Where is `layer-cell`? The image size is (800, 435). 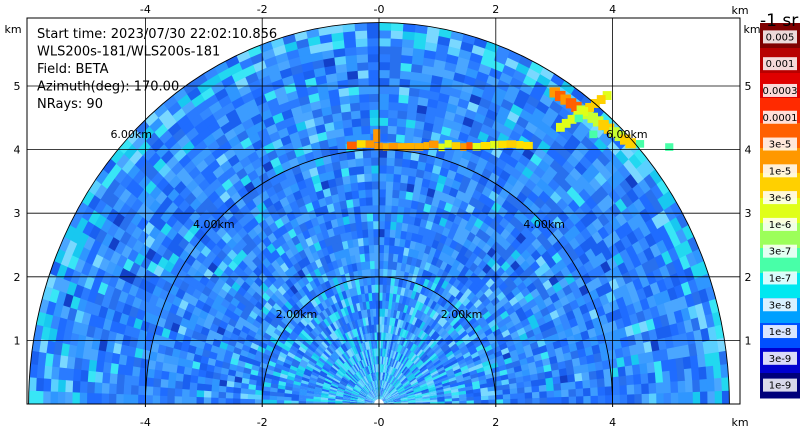 layer-cell is located at coordinates (528, 145).